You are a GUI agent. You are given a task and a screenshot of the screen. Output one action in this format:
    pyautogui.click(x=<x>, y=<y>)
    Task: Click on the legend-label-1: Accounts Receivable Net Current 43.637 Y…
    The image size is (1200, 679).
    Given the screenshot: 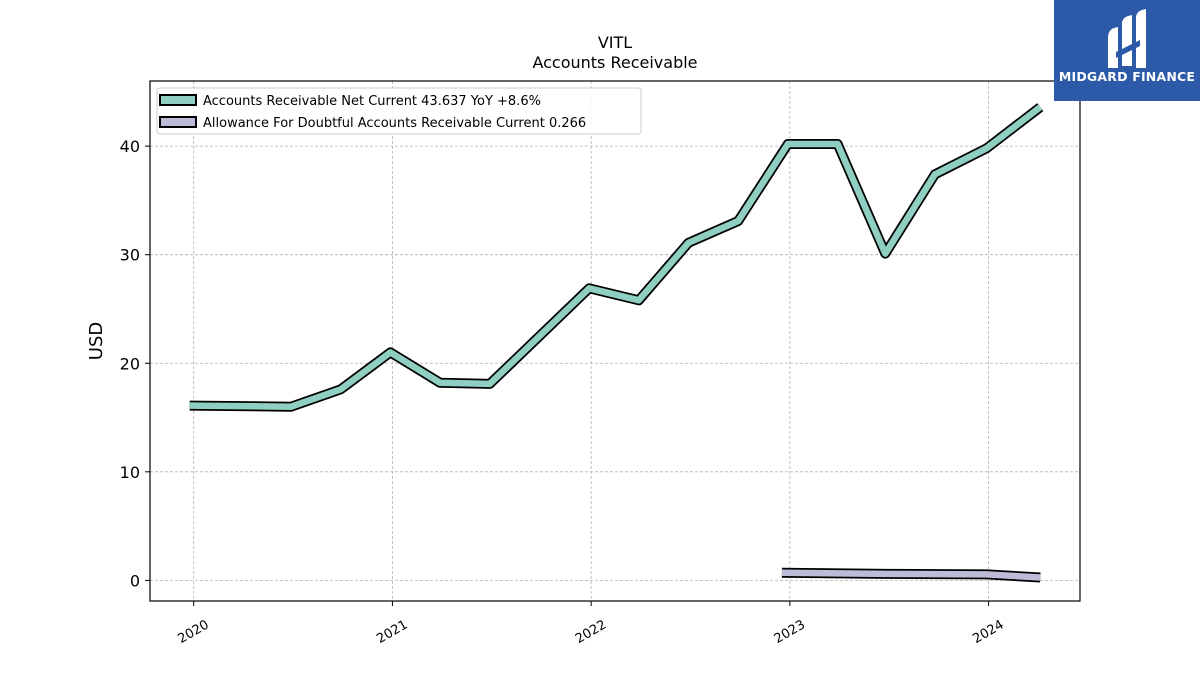 What is the action you would take?
    pyautogui.click(x=372, y=101)
    